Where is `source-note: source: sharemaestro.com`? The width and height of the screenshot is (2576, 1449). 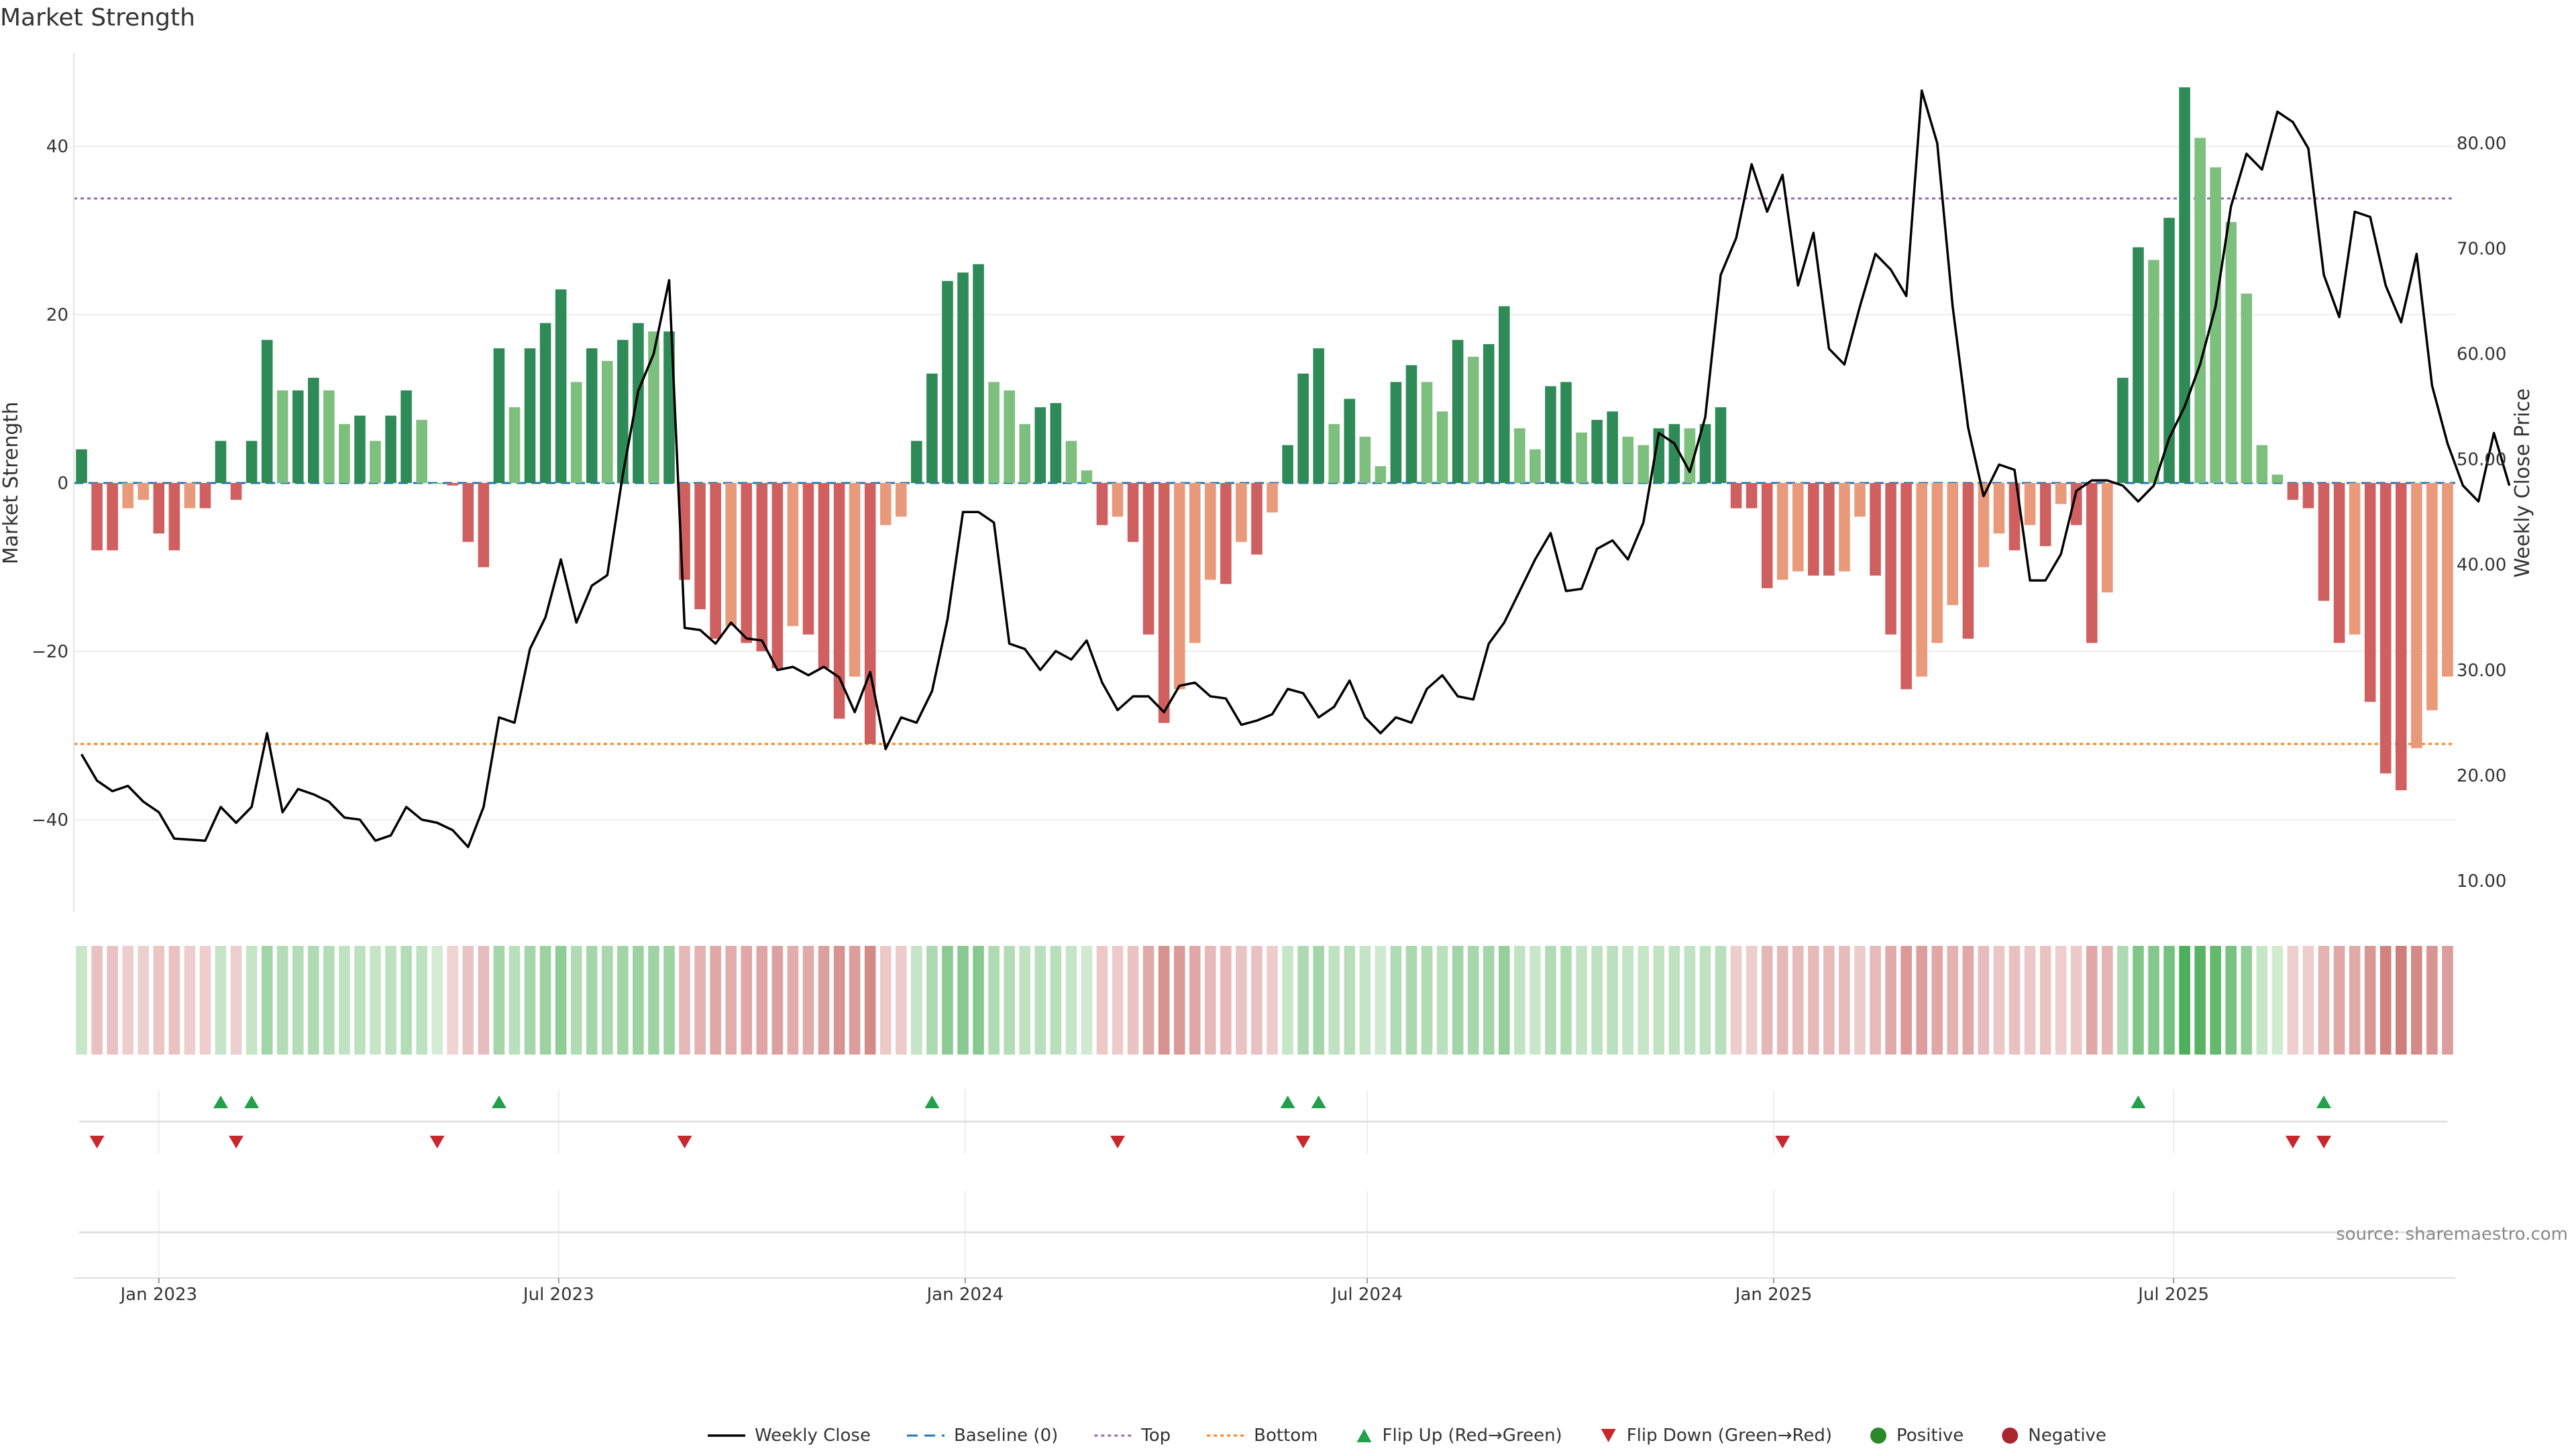 source-note: source: sharemaestro.com is located at coordinates (2452, 1234).